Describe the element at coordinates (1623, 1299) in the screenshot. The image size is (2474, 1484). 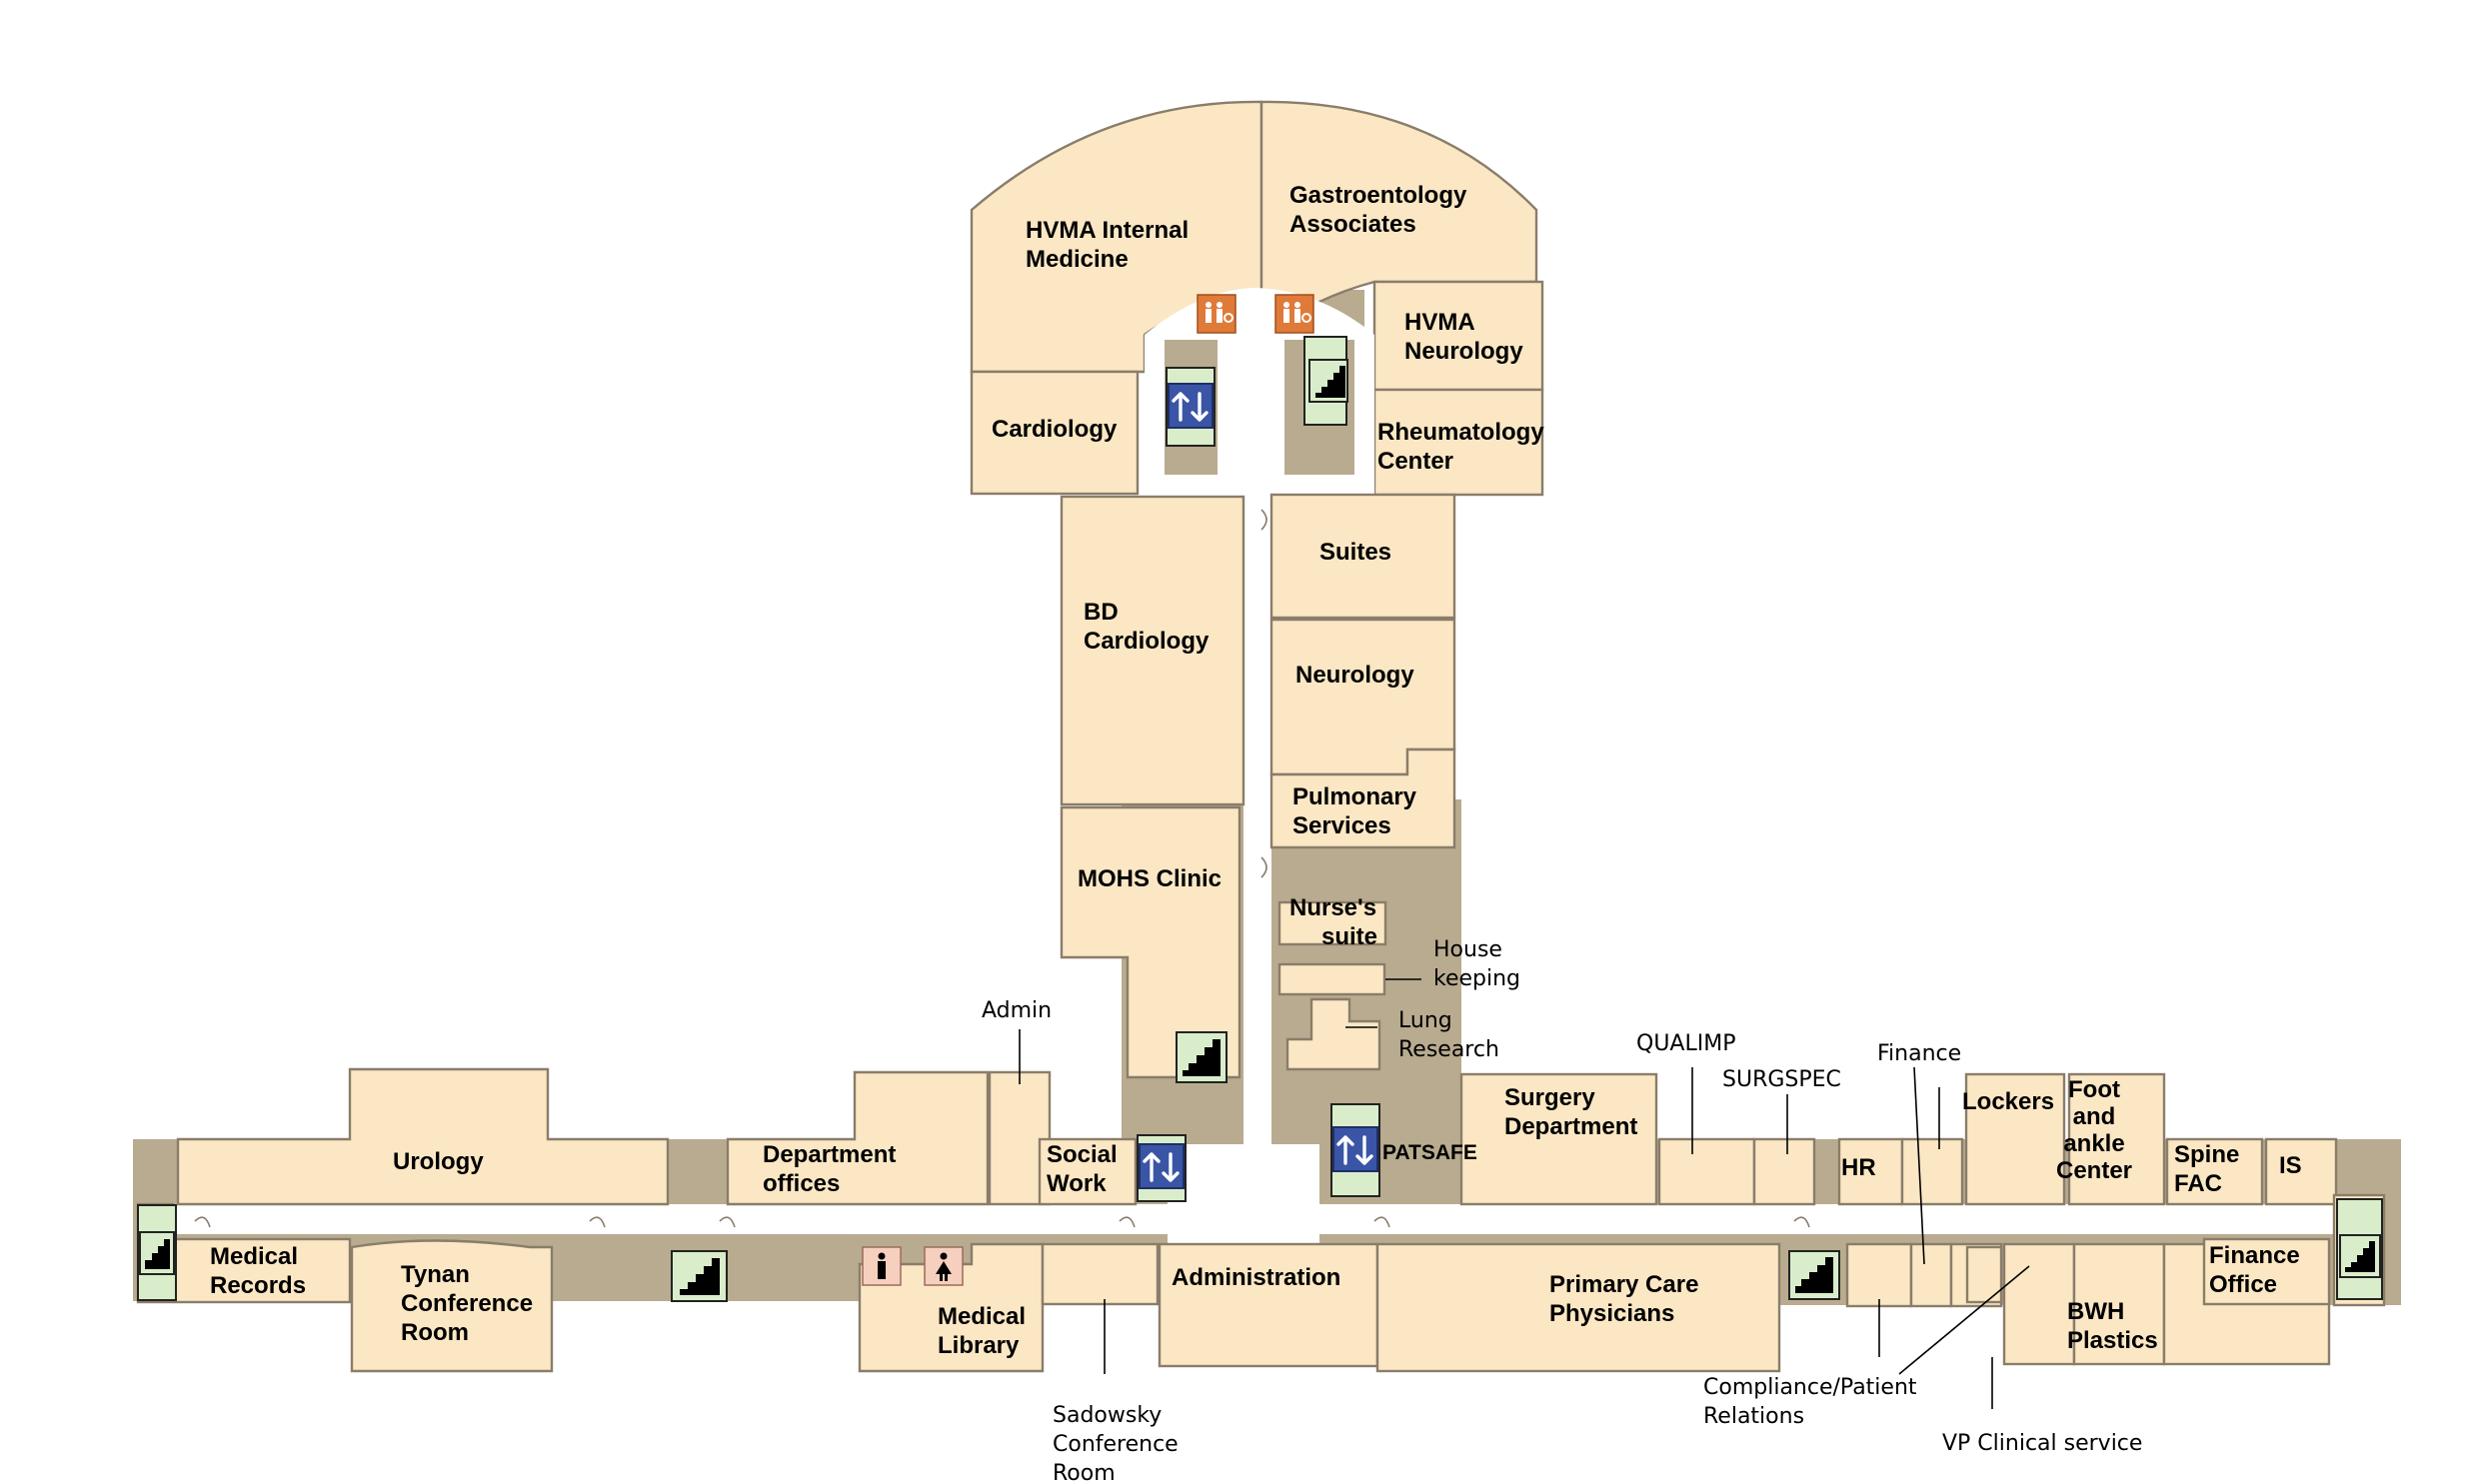
I see `room-primary-care: Primary Care Physicians` at that location.